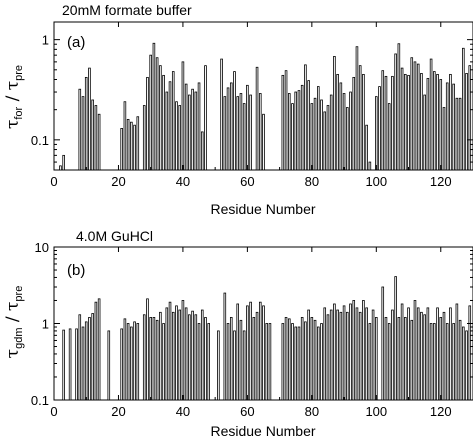 The height and width of the screenshot is (440, 473). Describe the element at coordinates (312, 411) in the screenshot. I see `panel-b-x-tick-label: 80` at that location.